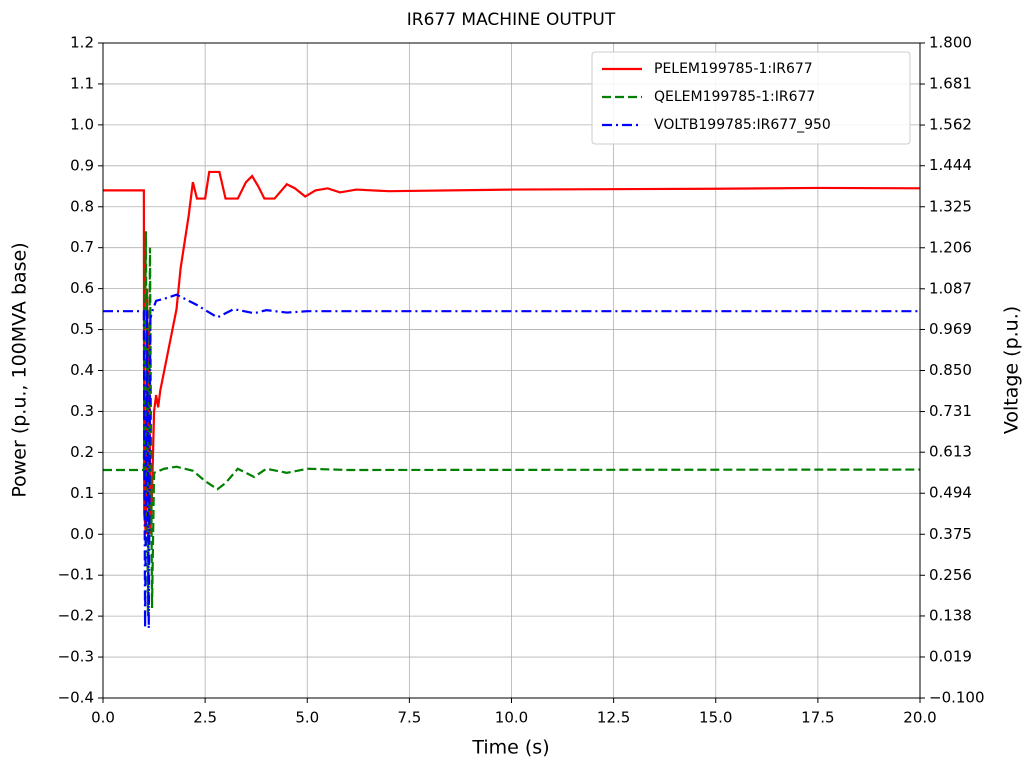 Image resolution: width=1030 pixels, height=766 pixels. What do you see at coordinates (950, 615) in the screenshot?
I see `y2-tick-label: 0.138` at bounding box center [950, 615].